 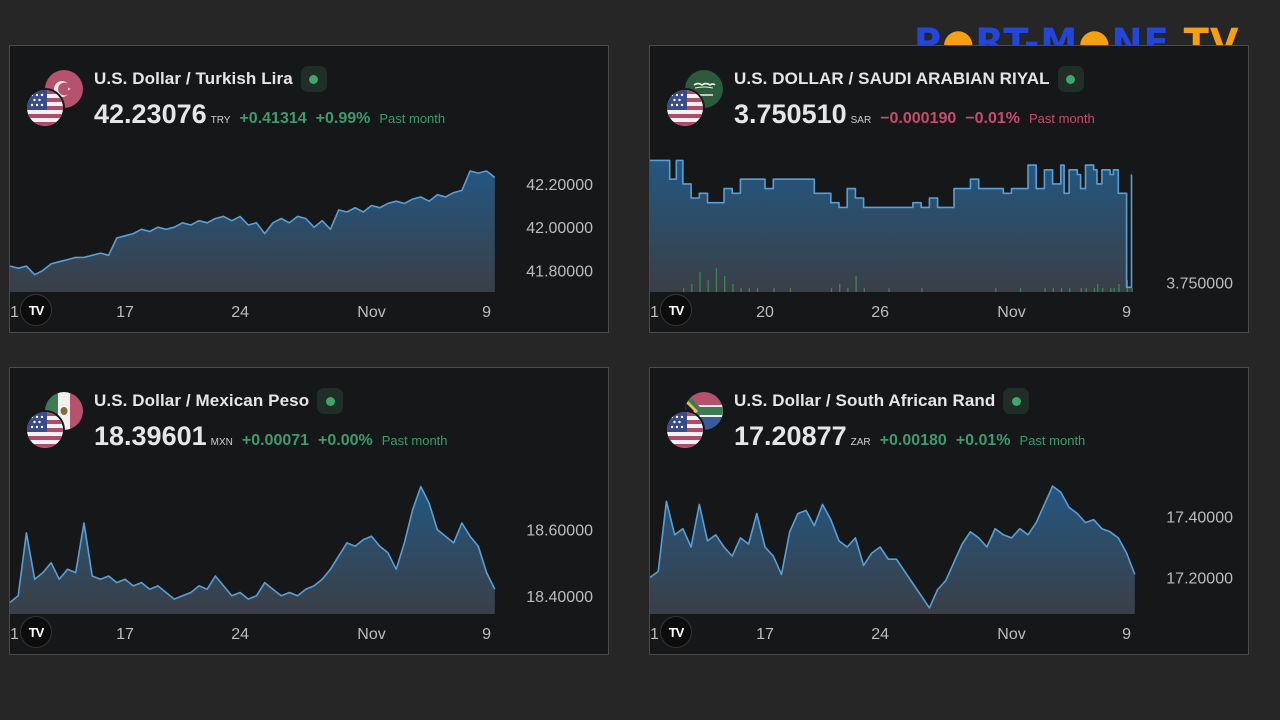 What do you see at coordinates (765, 312) in the screenshot?
I see `x-tick-label: 20` at bounding box center [765, 312].